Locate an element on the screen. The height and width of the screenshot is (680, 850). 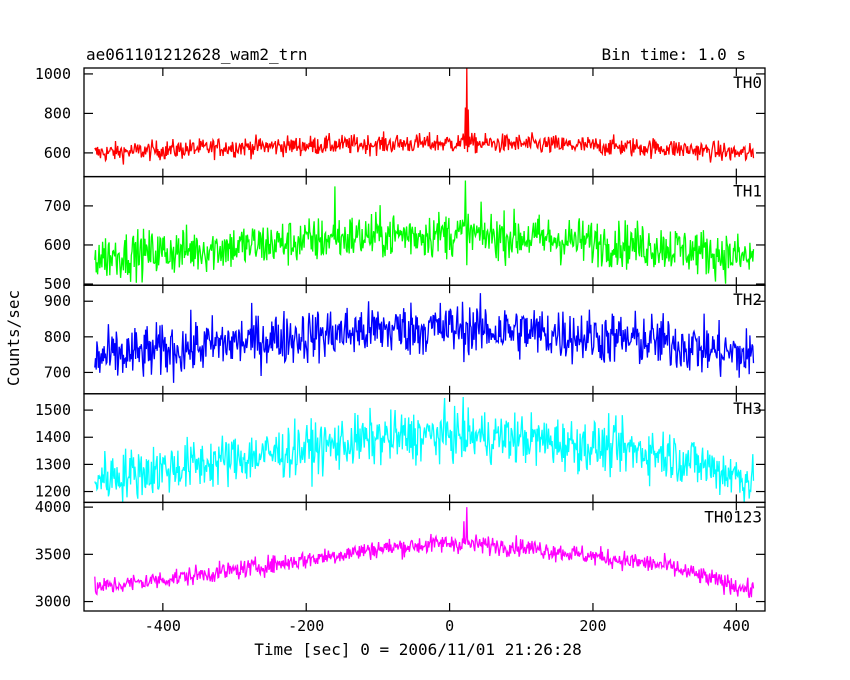
x-tick-label: -200 is located at coordinates (306, 626).